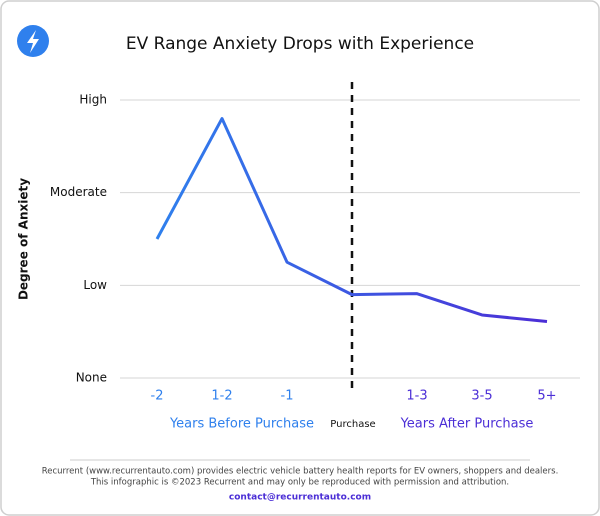  I want to click on y-tick-label: None, so click(91, 378).